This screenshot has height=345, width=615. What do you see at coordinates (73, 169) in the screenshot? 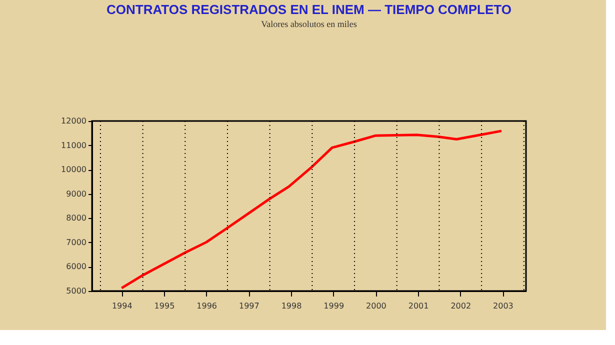
I see `y-tick-label: 10000` at bounding box center [73, 169].